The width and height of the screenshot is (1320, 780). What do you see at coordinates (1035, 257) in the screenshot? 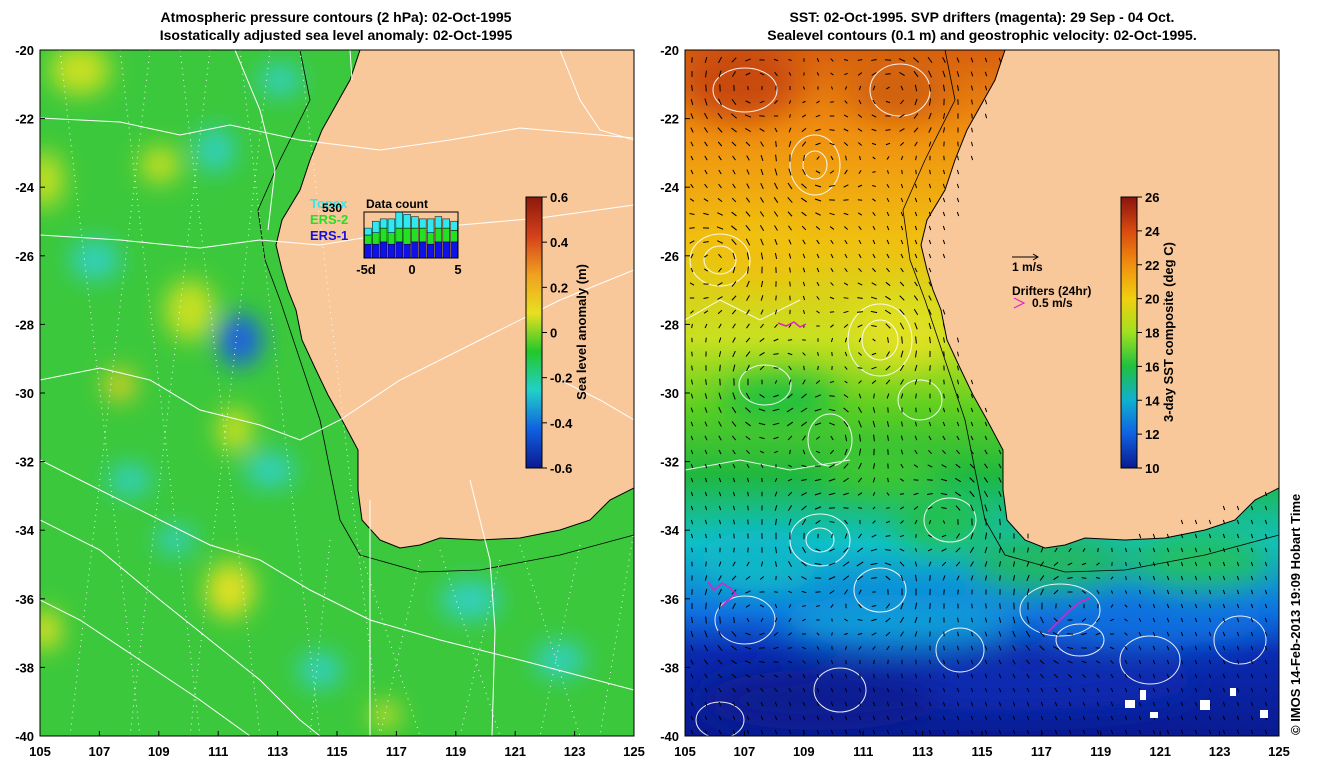
I see `velocity-key-arrowhead` at bounding box center [1035, 257].